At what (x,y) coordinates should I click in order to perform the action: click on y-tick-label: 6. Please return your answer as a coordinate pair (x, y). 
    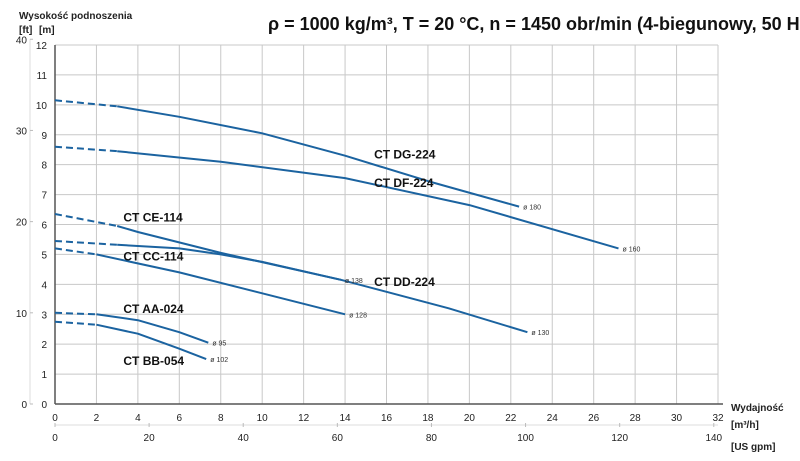
    Looking at the image, I should click on (44, 226).